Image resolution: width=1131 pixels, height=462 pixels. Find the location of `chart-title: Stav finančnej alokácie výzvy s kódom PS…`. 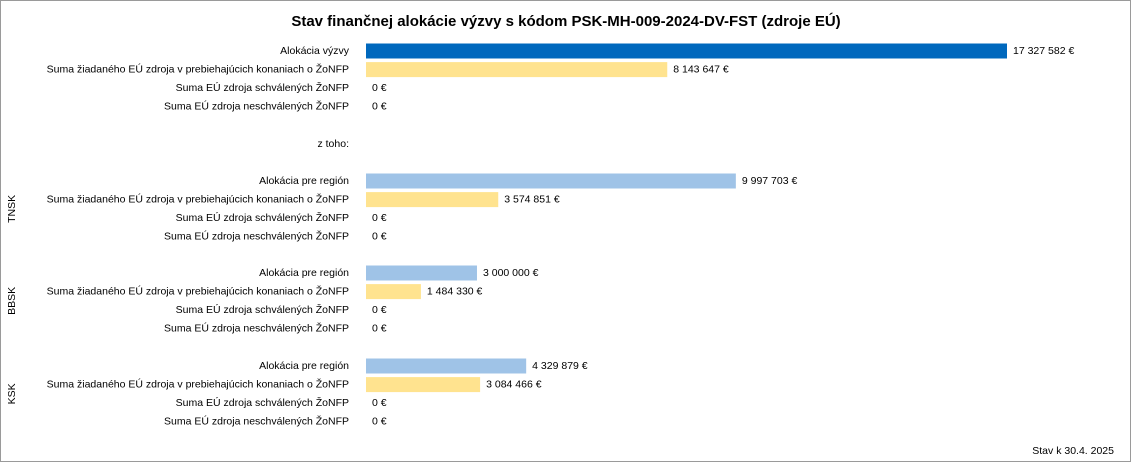

chart-title: Stav finančnej alokácie výzvy s kódom PS… is located at coordinates (565, 21).